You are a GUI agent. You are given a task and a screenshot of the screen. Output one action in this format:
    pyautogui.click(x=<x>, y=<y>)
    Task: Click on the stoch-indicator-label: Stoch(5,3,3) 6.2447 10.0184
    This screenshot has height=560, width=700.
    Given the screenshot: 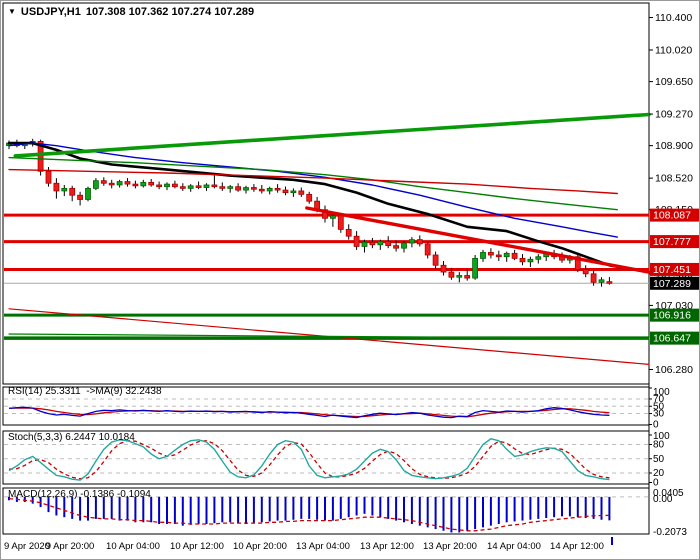 What is the action you would take?
    pyautogui.click(x=71, y=437)
    